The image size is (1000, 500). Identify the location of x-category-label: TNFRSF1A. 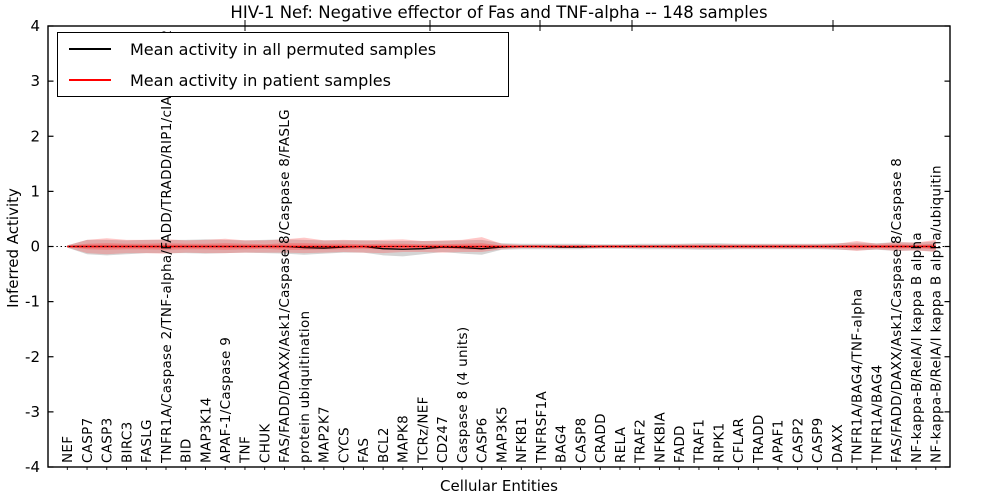
(542, 427).